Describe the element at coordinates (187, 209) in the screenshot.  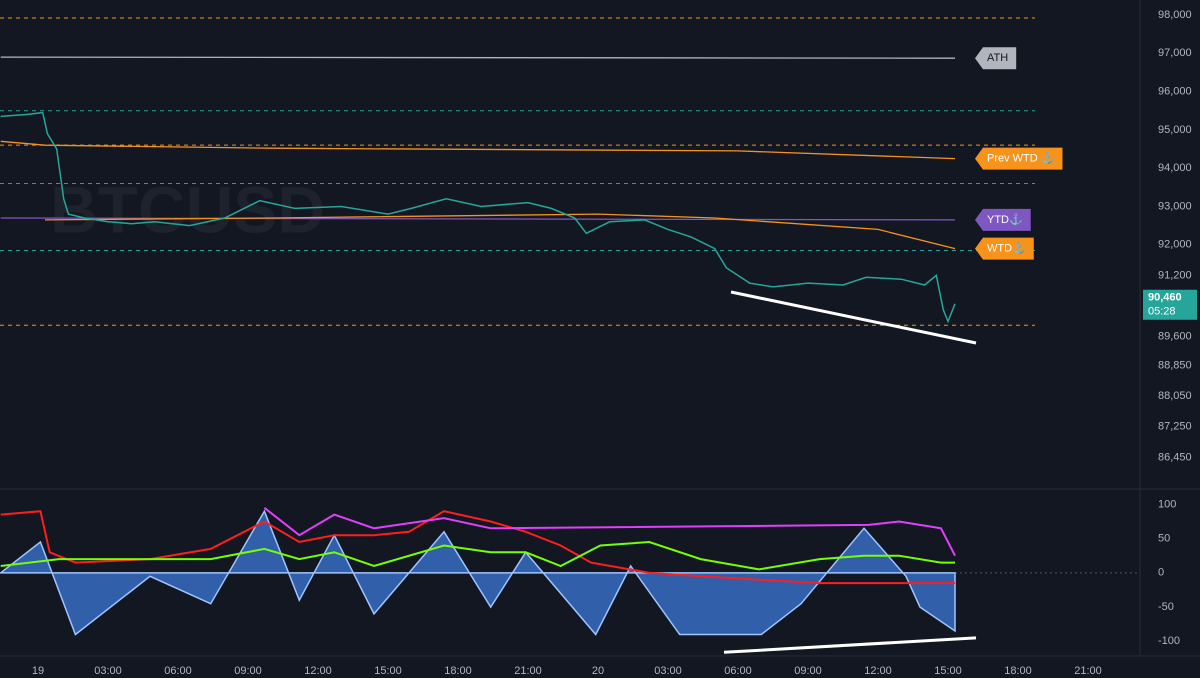
I see `watermark: BTCUSD` at that location.